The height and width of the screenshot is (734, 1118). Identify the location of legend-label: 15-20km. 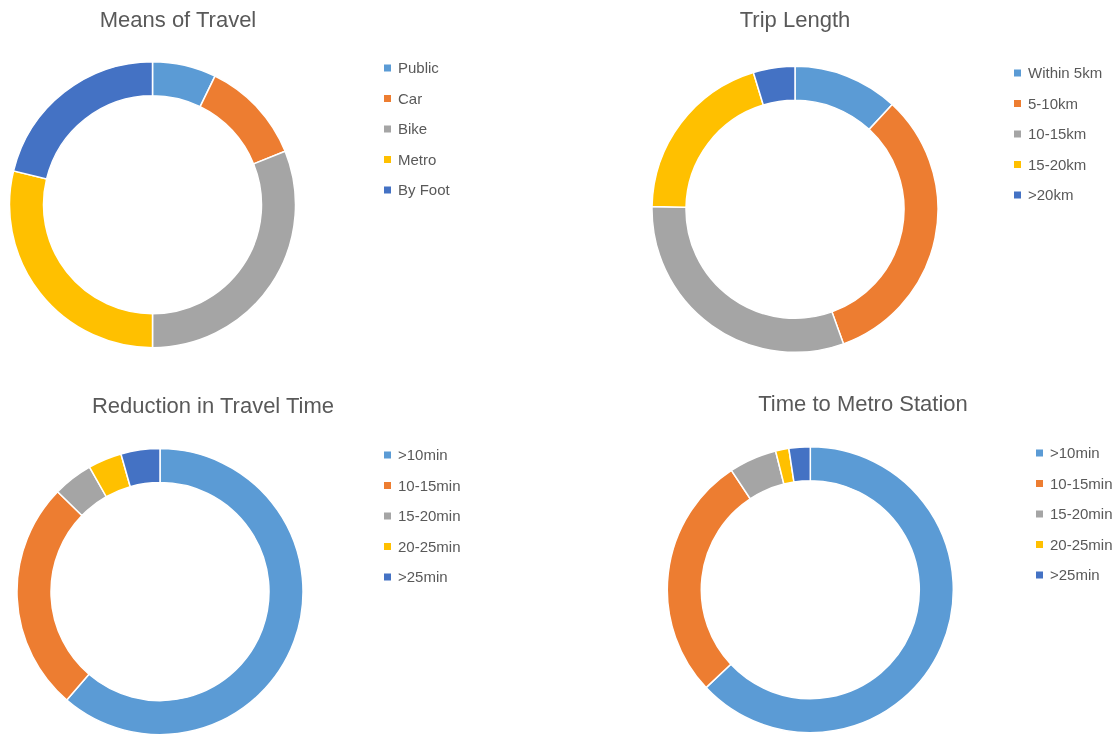
(1057, 164).